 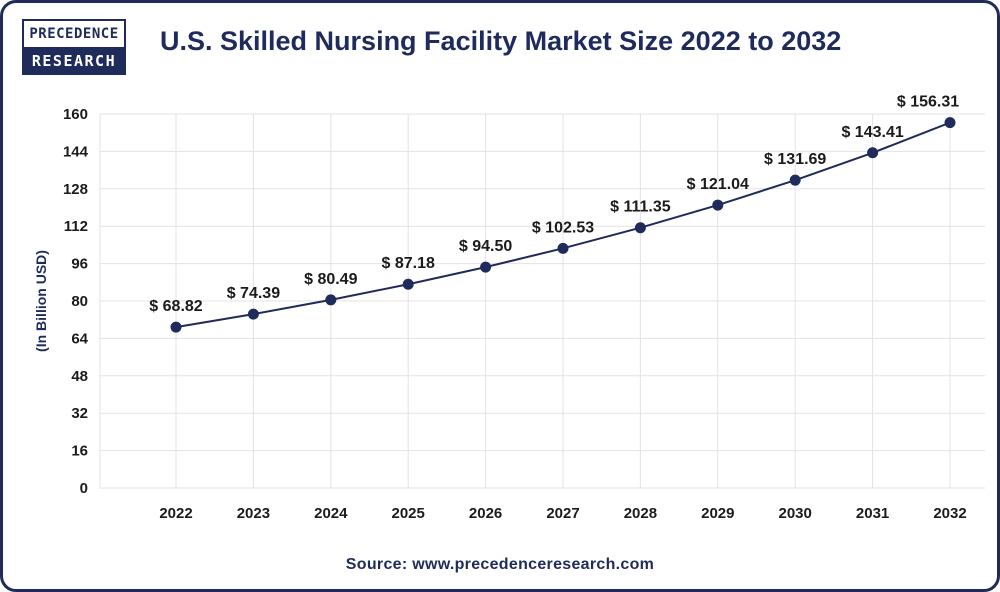 I want to click on y-tick-label: 160, so click(x=75, y=114).